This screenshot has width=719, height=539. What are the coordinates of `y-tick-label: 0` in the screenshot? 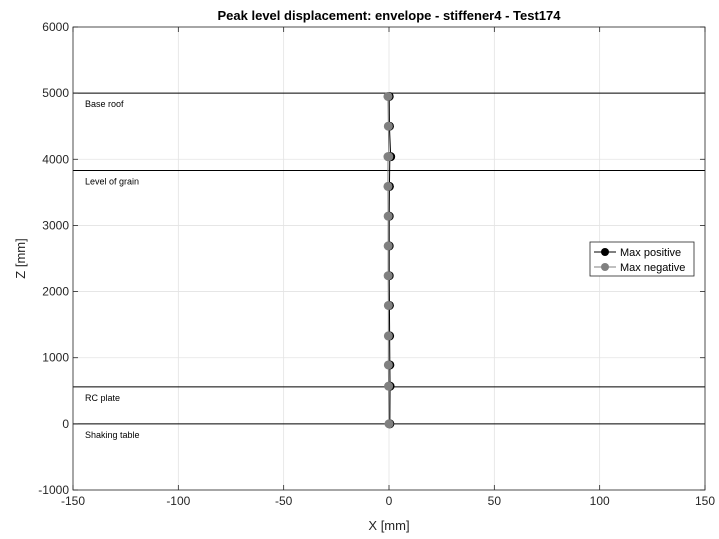 It's located at (65, 424).